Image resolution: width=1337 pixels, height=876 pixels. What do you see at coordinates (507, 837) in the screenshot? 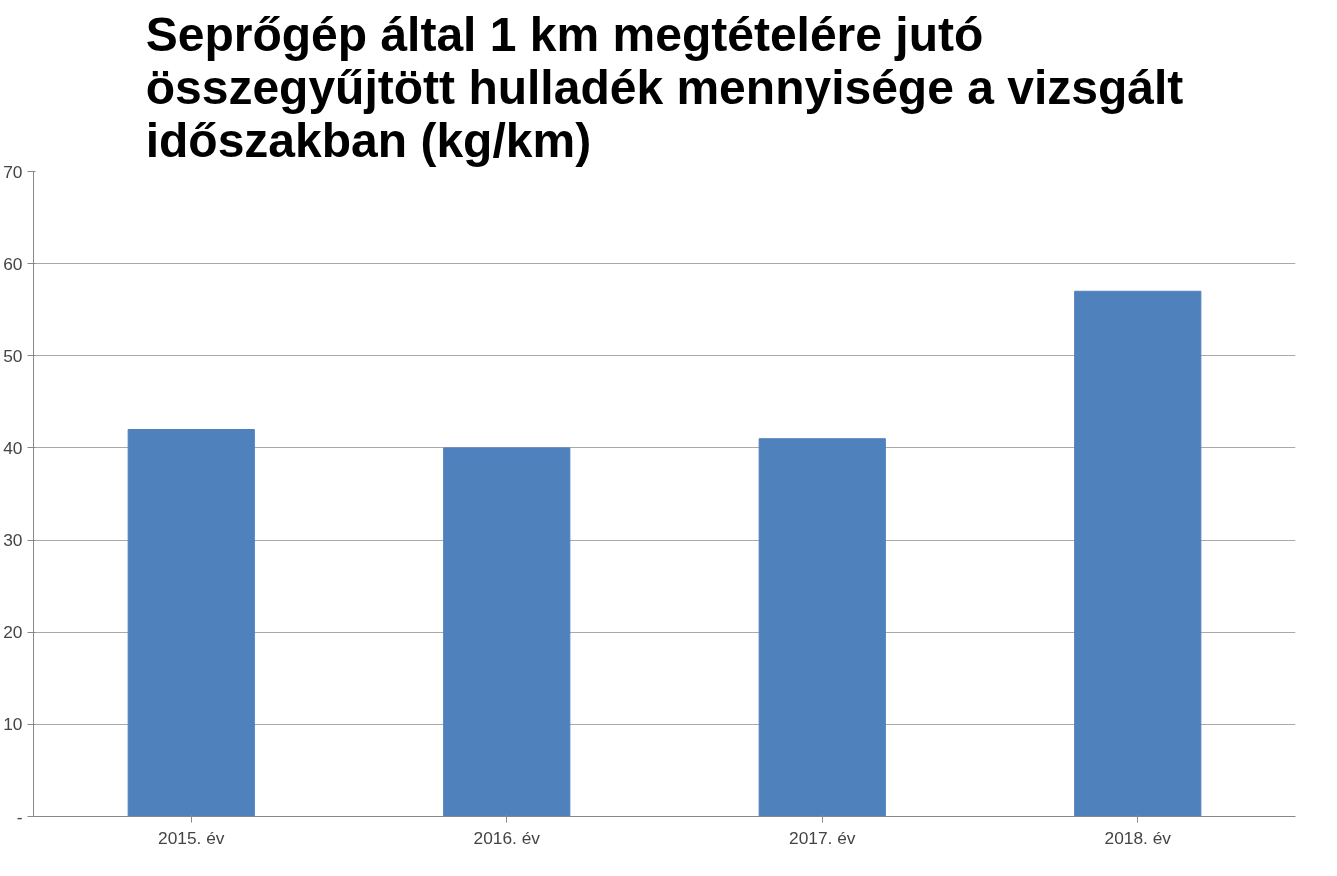
I see `x-tick-label: 2016. év` at bounding box center [507, 837].